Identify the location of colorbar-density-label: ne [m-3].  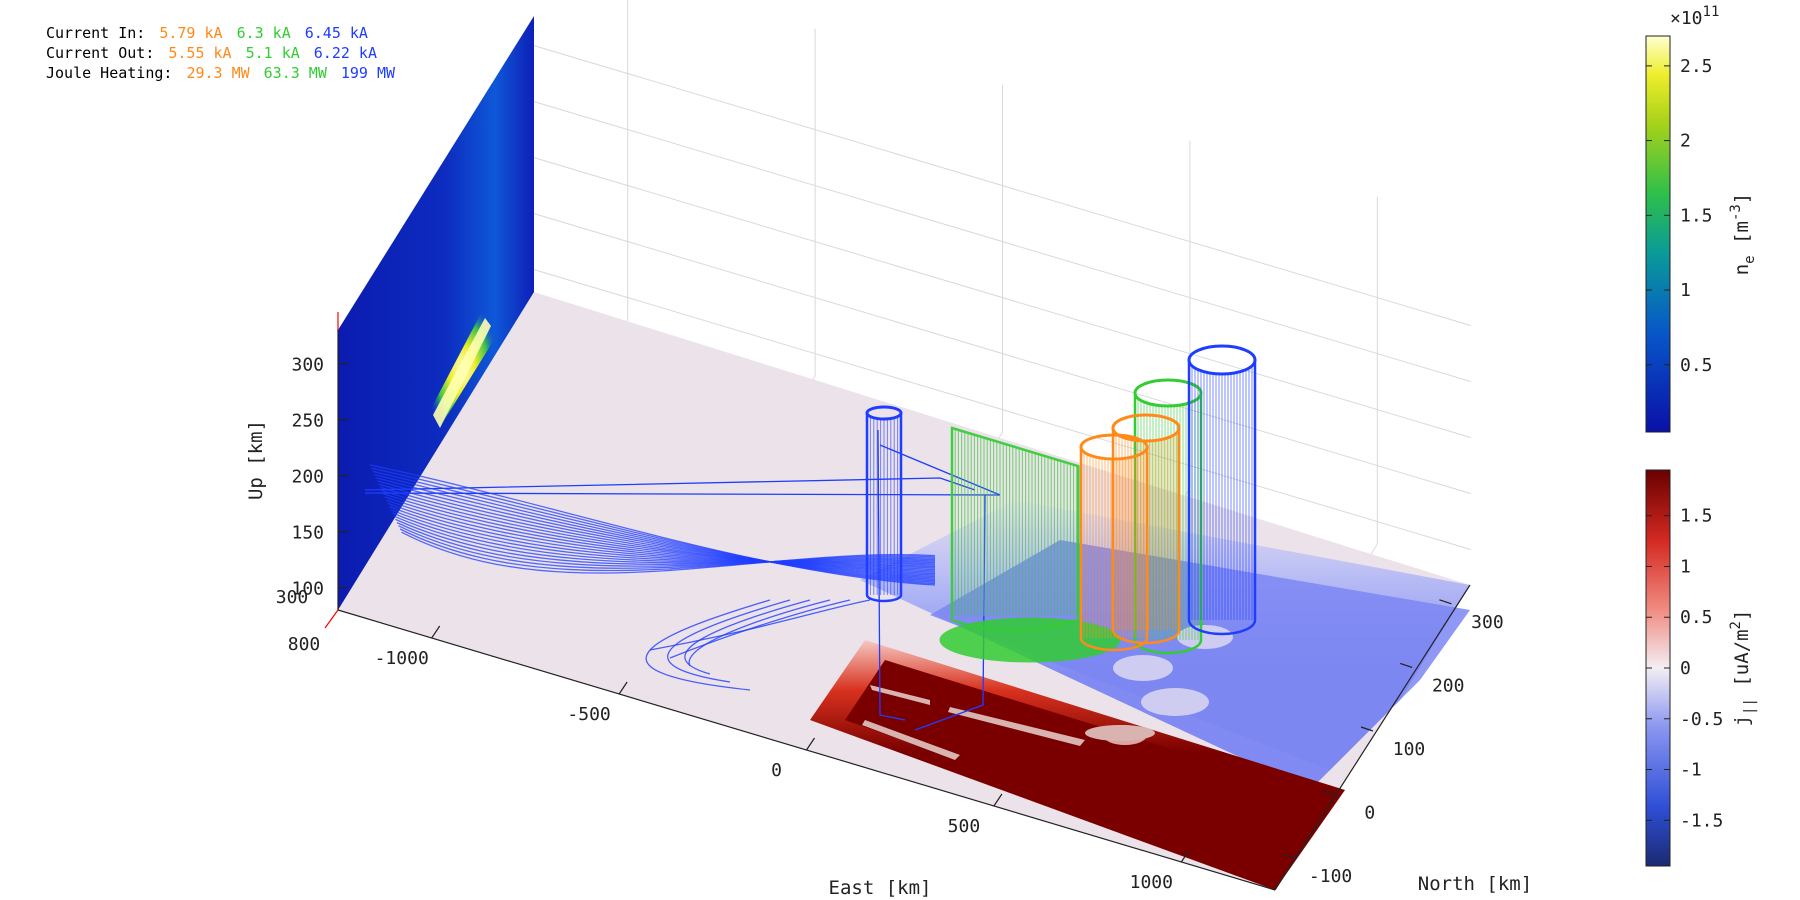
(1743, 234).